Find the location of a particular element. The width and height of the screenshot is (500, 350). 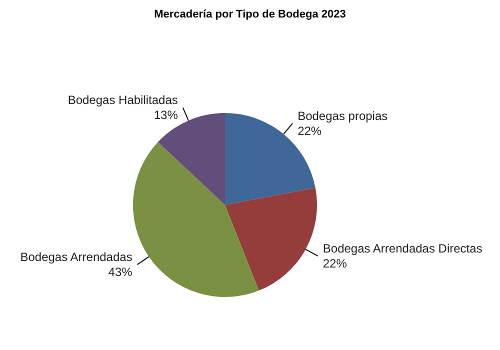

slice-label: Bodegas Arrendadas is located at coordinates (76, 257).